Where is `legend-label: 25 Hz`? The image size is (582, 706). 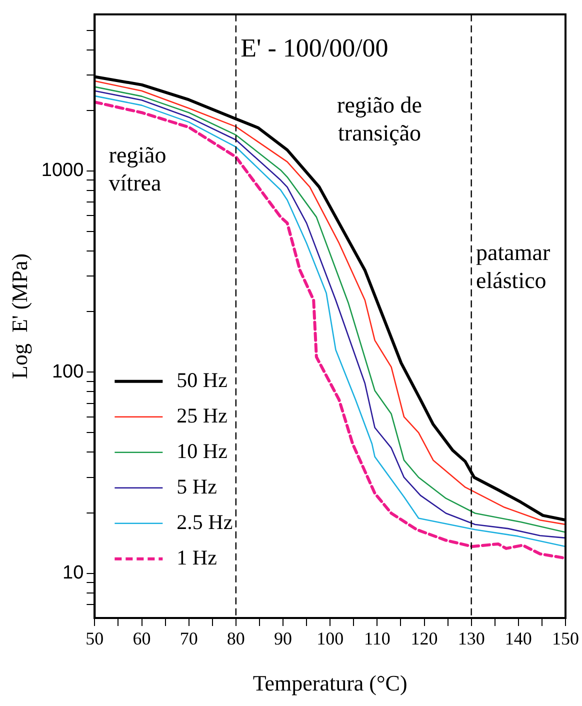 legend-label: 25 Hz is located at coordinates (202, 415).